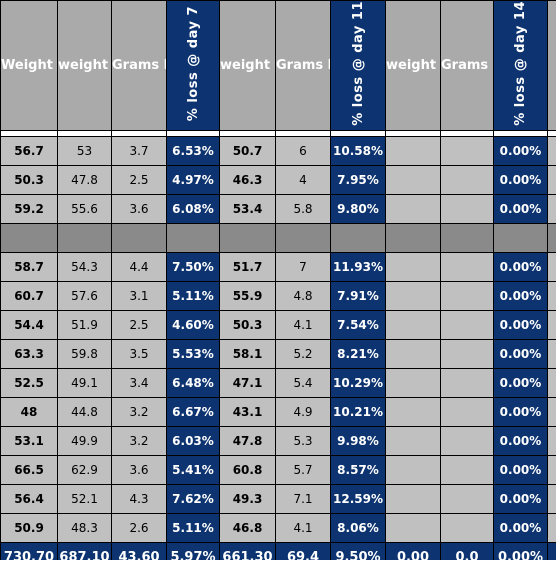 This screenshot has height=565, width=556. Describe the element at coordinates (139, 324) in the screenshot. I see `table-cell: 2.5` at that location.